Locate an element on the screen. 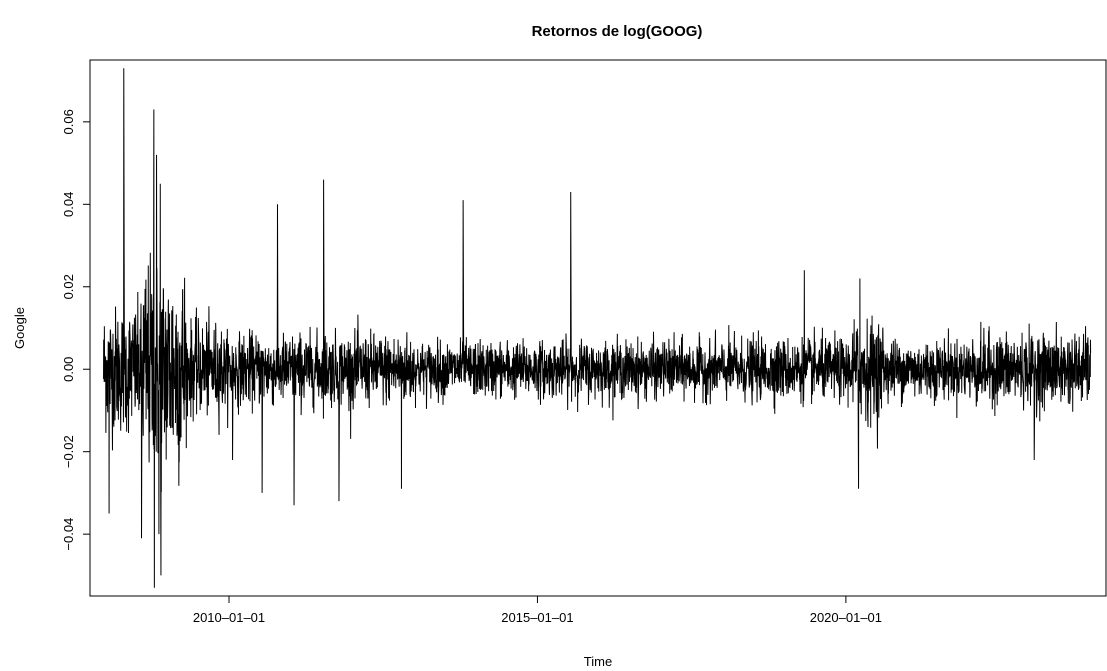 This screenshot has width=1107, height=671. x-tick-label: 2010–01–01 is located at coordinates (229, 617).